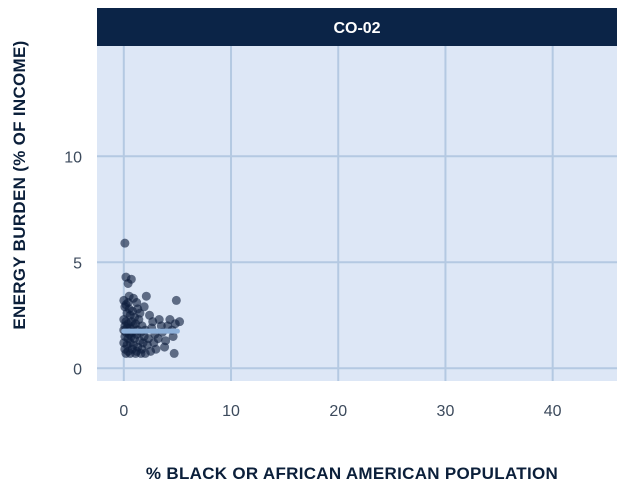 The width and height of the screenshot is (618, 491). I want to click on x-tick-label: 0, so click(123, 411).